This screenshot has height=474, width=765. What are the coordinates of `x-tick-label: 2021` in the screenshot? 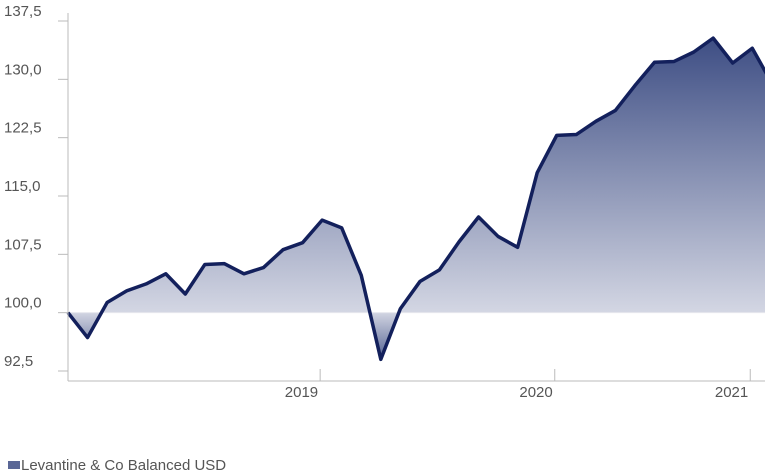 It's located at (731, 392).